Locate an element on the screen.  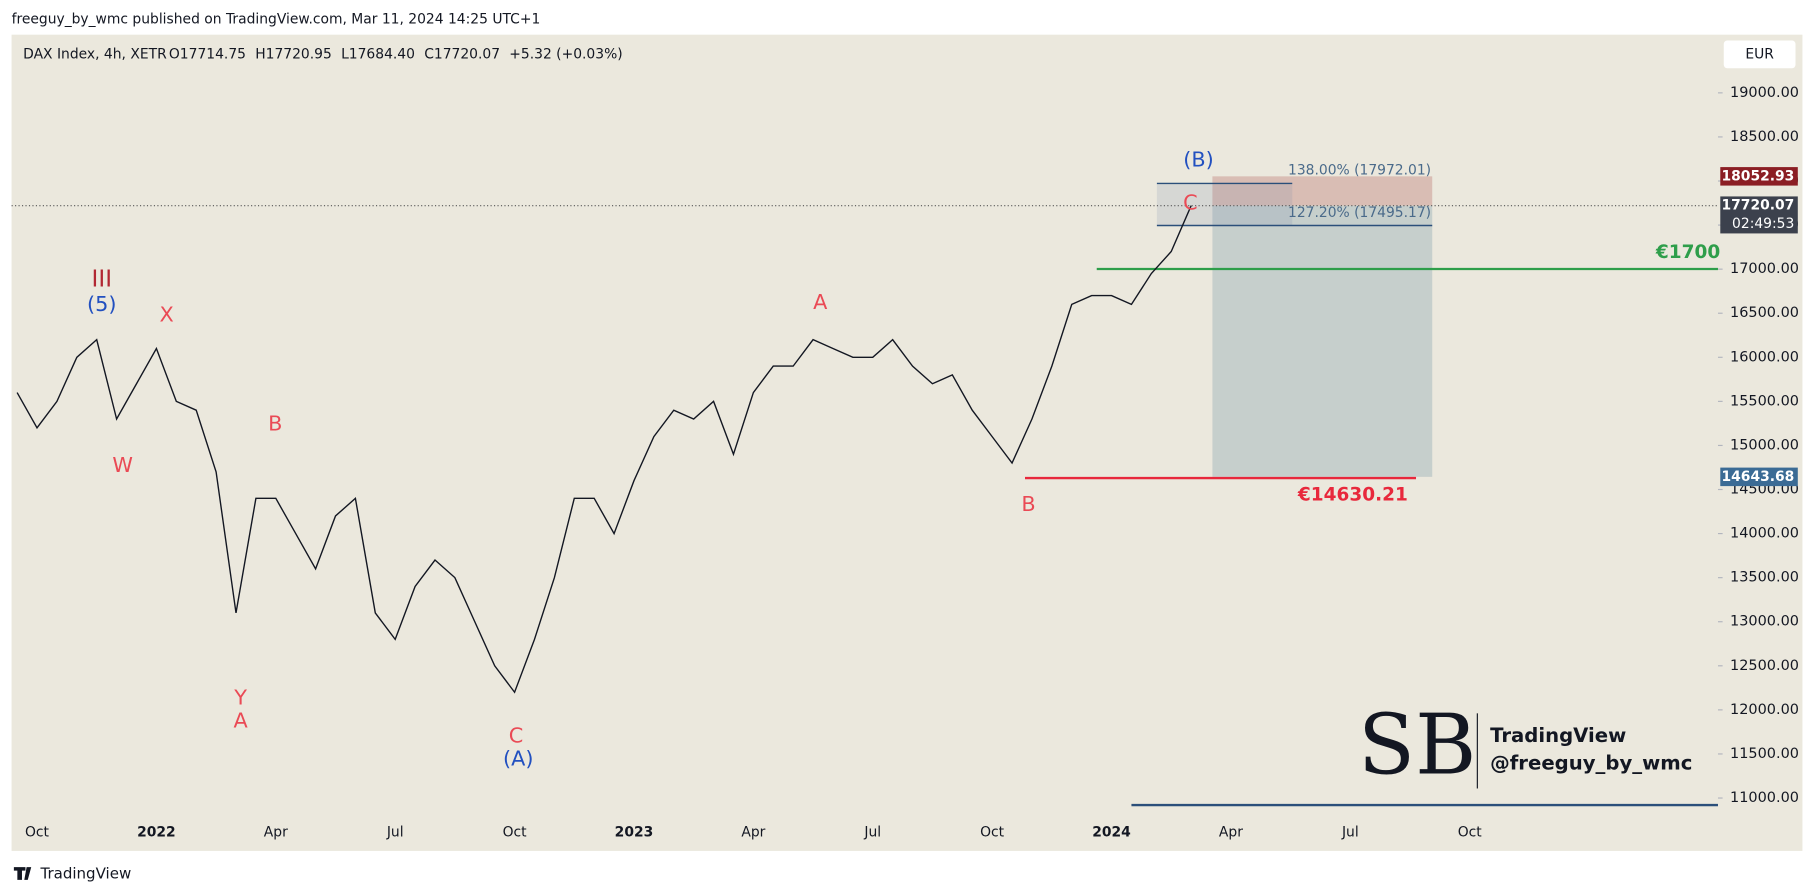
level-label: €14630.21 is located at coordinates (1352, 494).